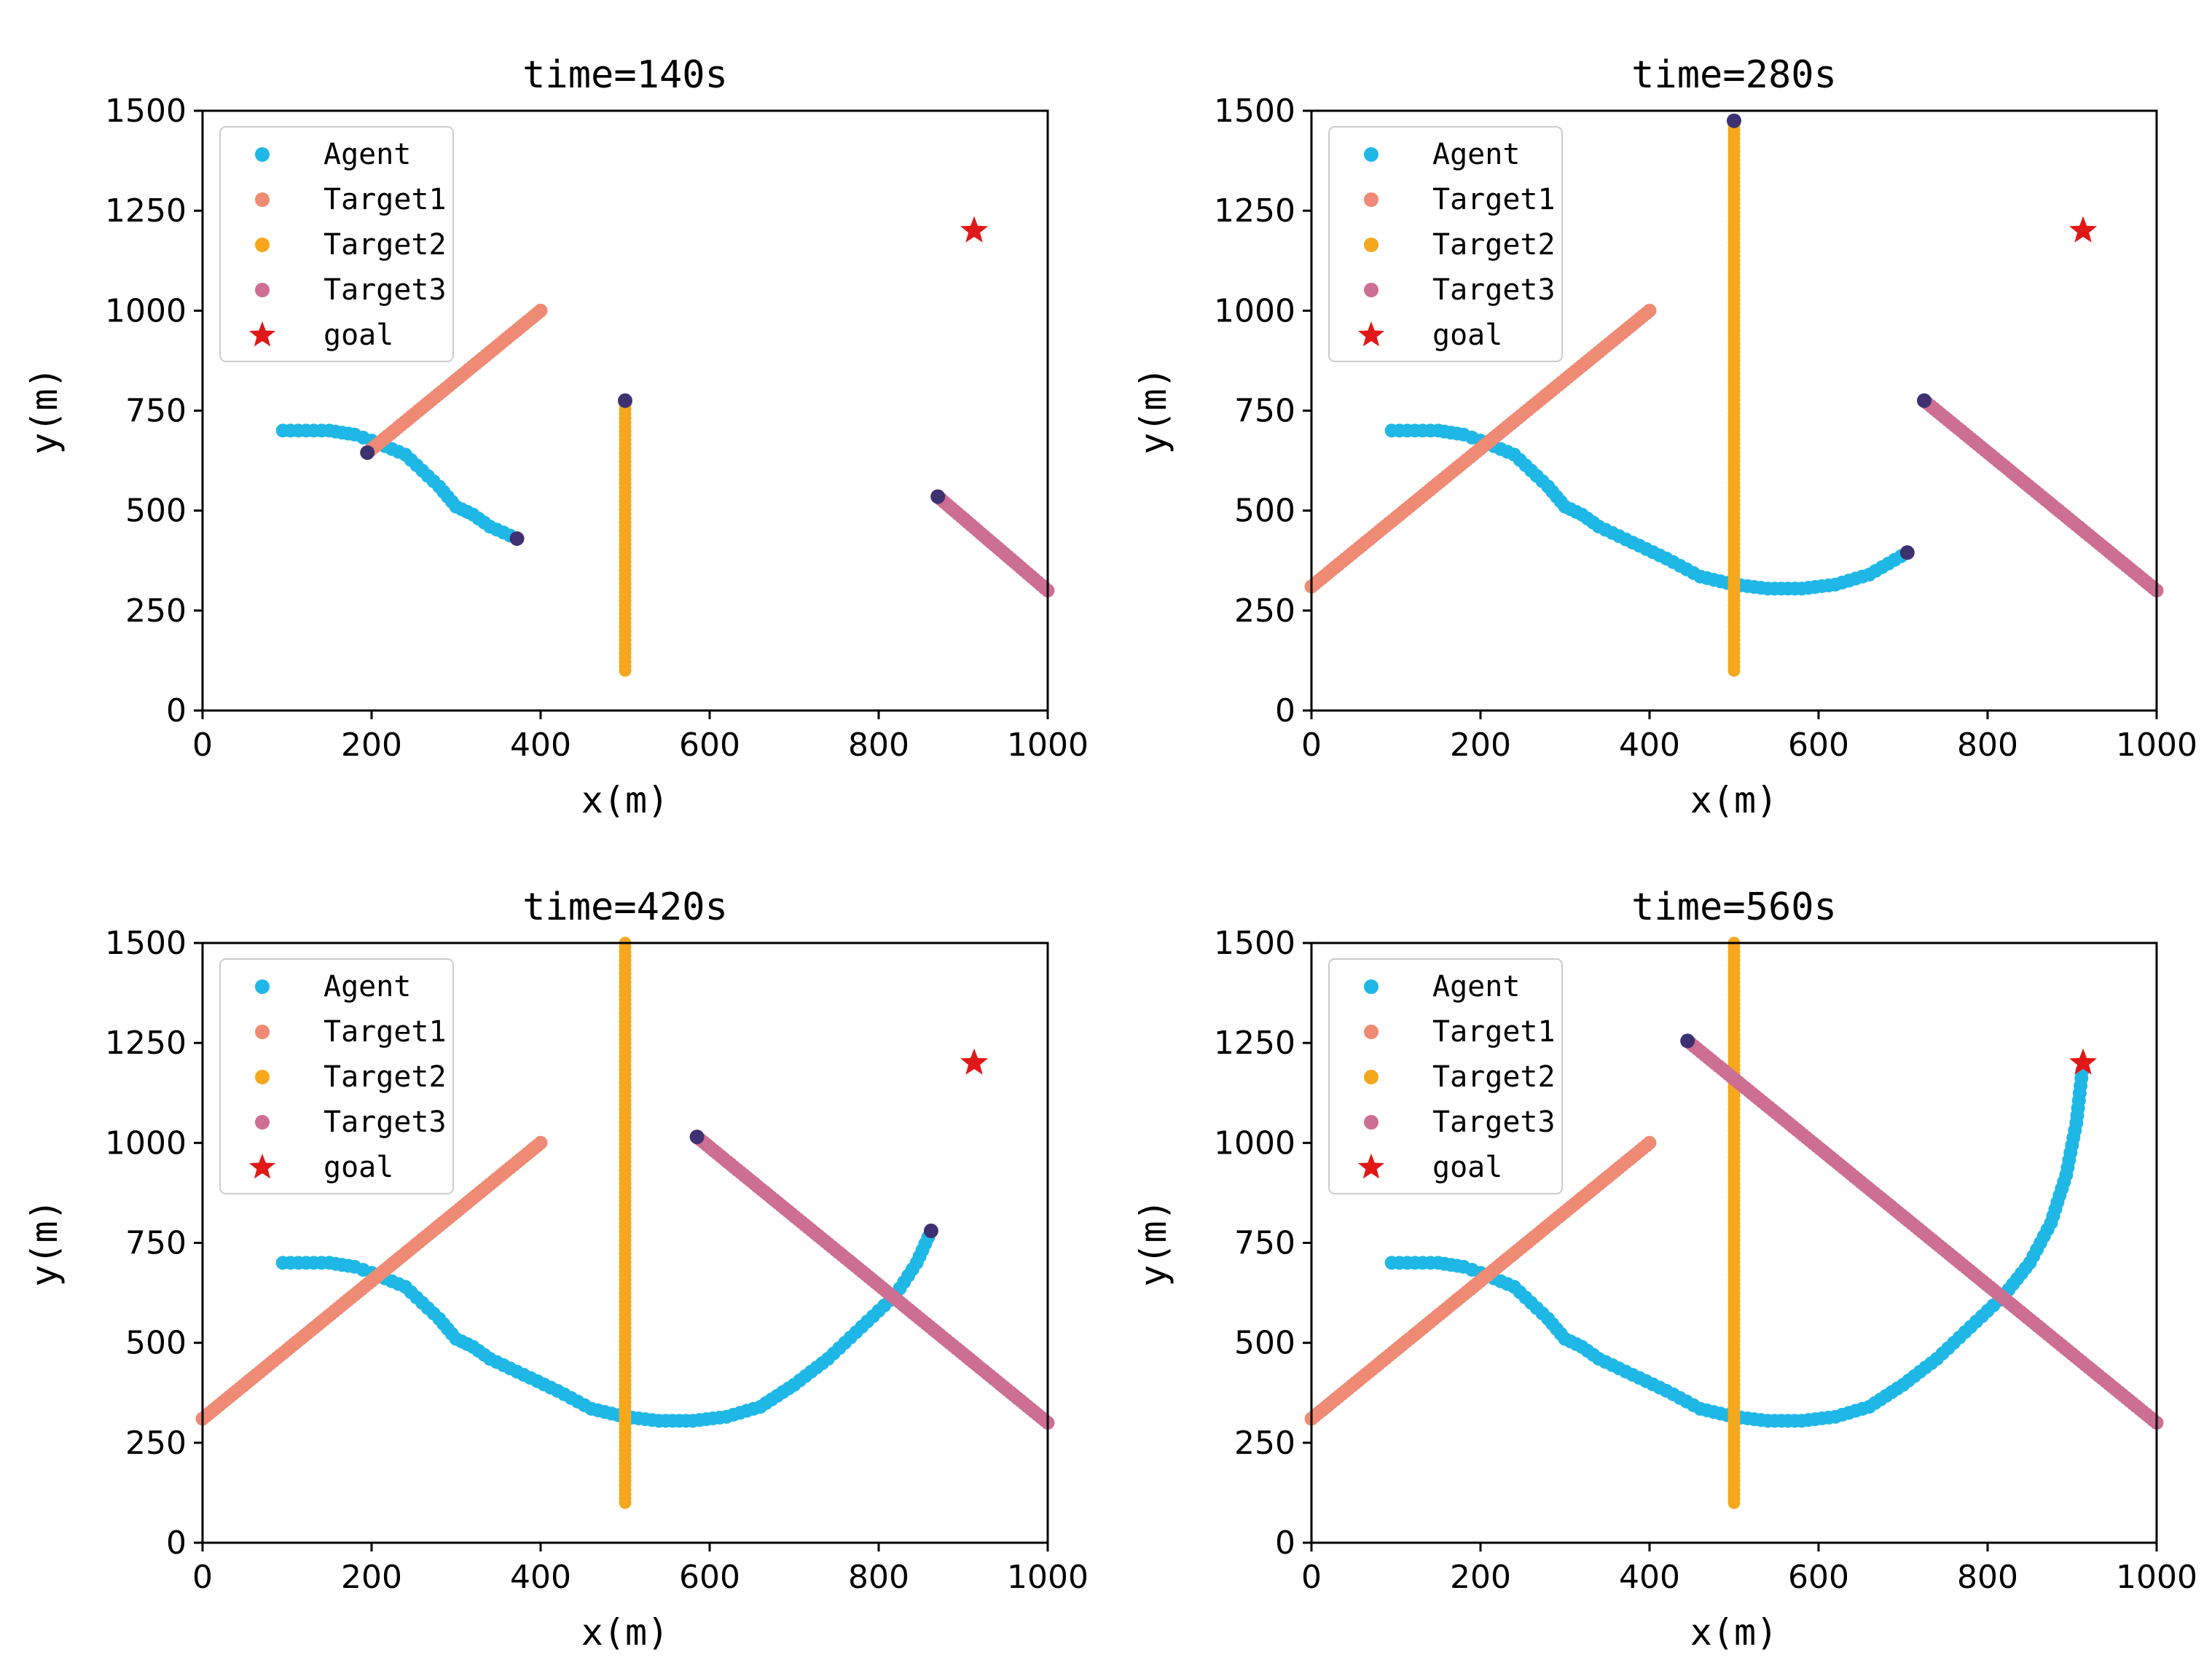 The image size is (2212, 1679). What do you see at coordinates (1734, 907) in the screenshot?
I see `chart-title: time=560s` at bounding box center [1734, 907].